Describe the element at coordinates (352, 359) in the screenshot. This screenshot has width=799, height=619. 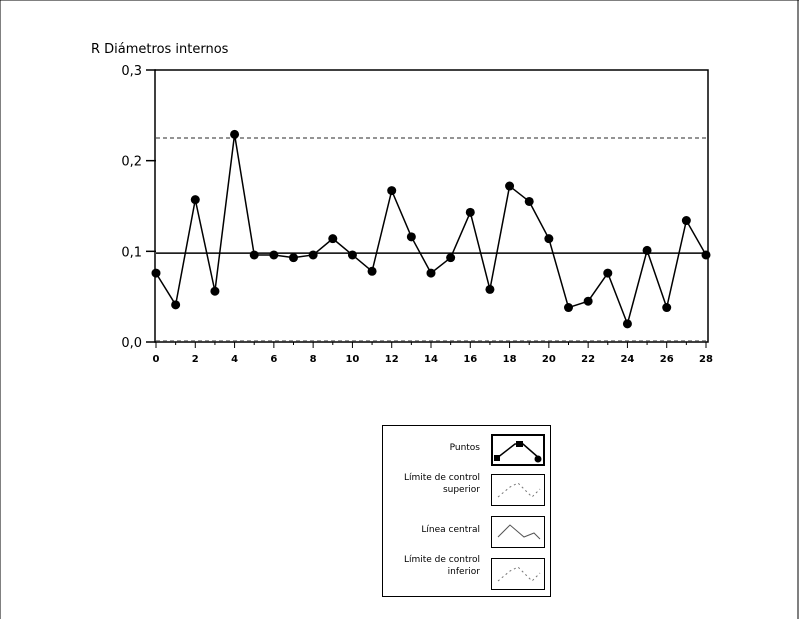
I see `x-tick-label: 10` at that location.